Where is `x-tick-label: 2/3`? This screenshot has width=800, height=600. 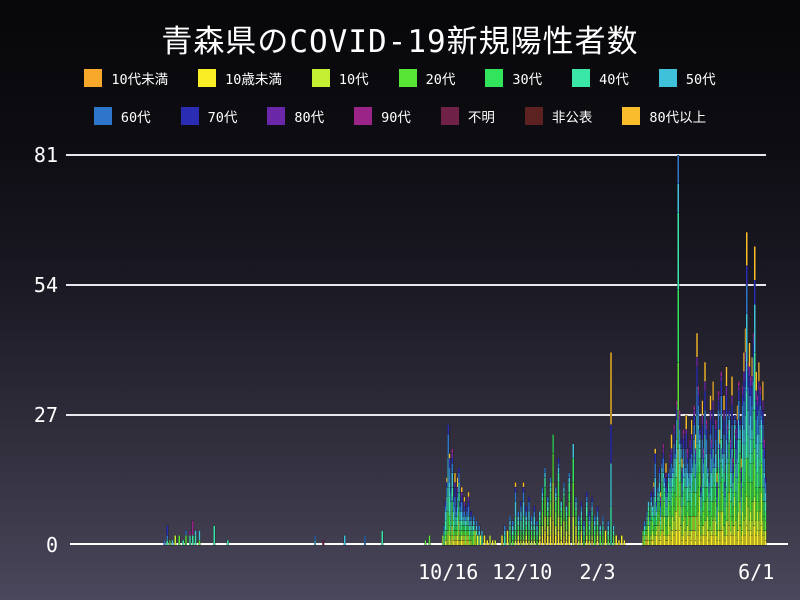 x-tick-label: 2/3 is located at coordinates (597, 572).